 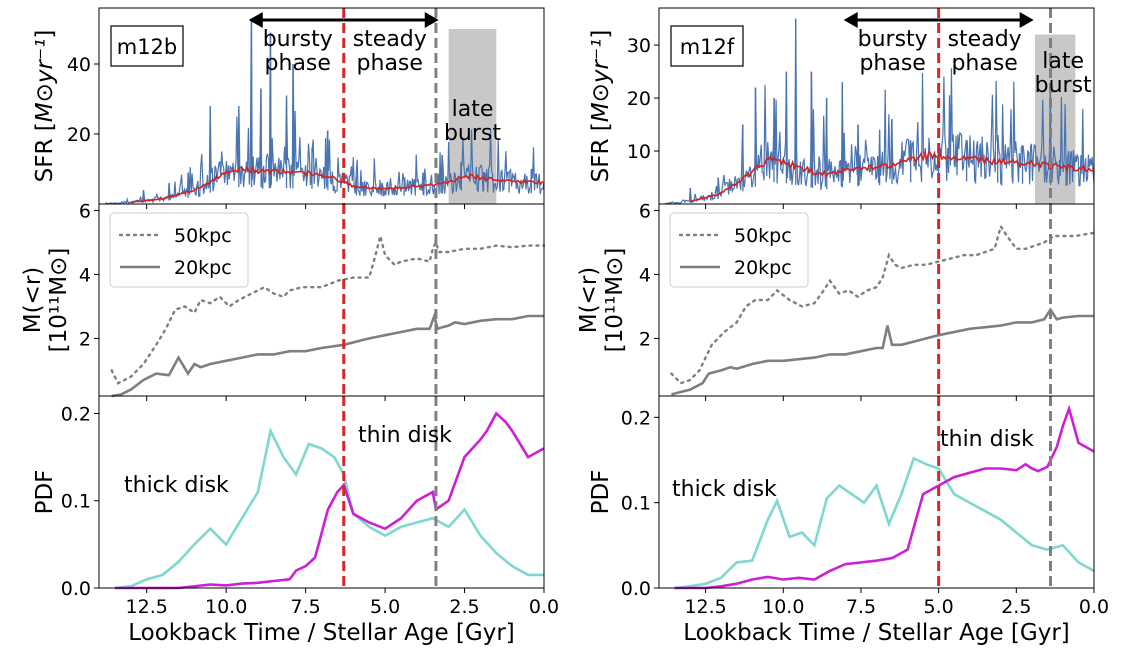 I want to click on sfr-ytick-label: 30, so click(x=639, y=46).